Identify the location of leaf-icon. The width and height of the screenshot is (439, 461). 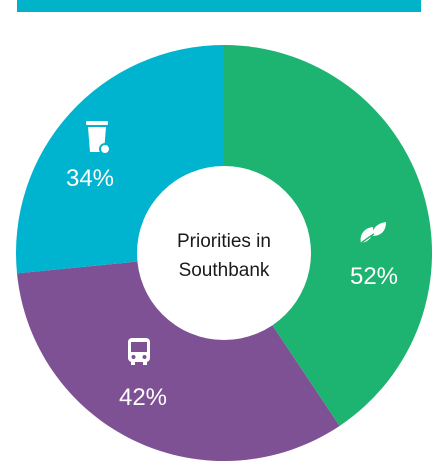
(372, 233).